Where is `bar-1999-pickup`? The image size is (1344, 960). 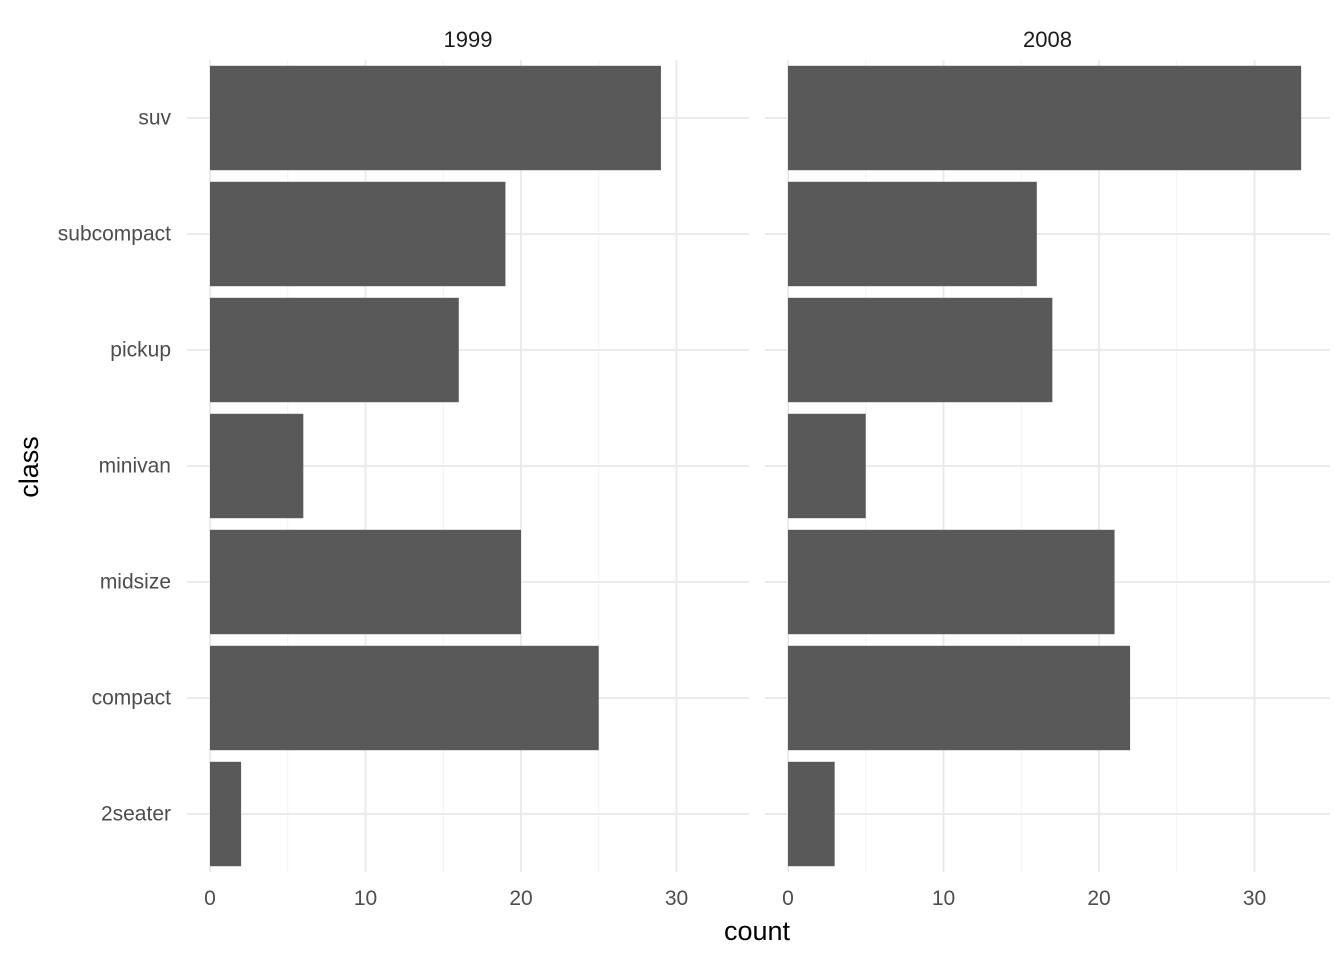
bar-1999-pickup is located at coordinates (334, 350).